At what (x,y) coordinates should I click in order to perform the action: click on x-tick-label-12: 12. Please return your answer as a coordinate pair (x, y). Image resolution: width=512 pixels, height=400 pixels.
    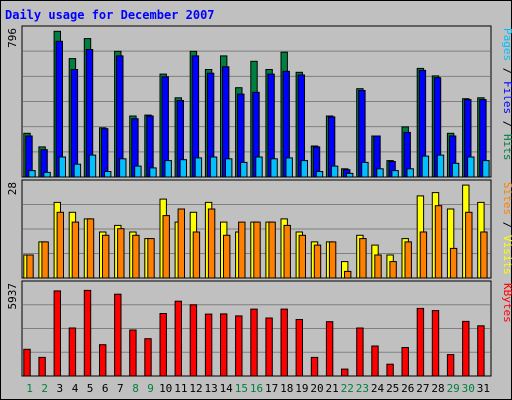
    Looking at the image, I should click on (195, 388).